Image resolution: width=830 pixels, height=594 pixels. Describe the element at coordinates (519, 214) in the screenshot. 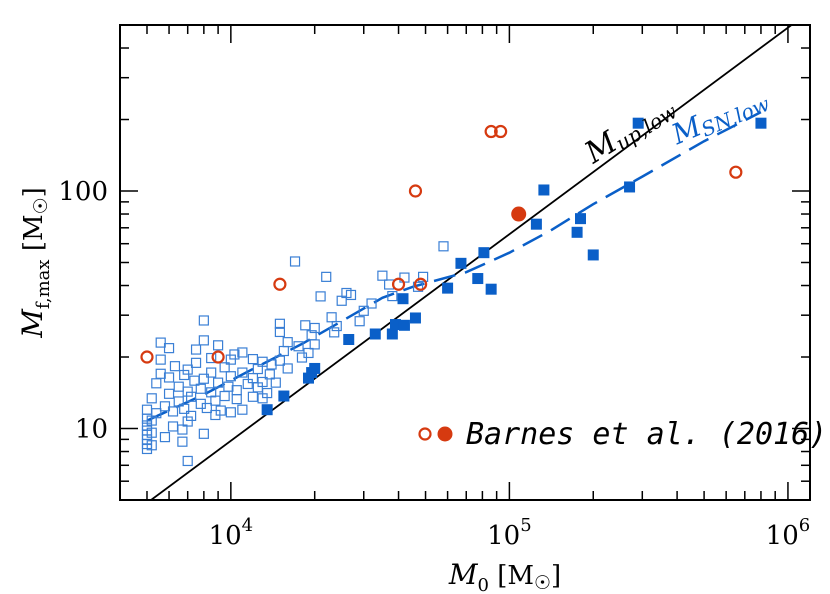

I see `filled-circle-marker` at that location.